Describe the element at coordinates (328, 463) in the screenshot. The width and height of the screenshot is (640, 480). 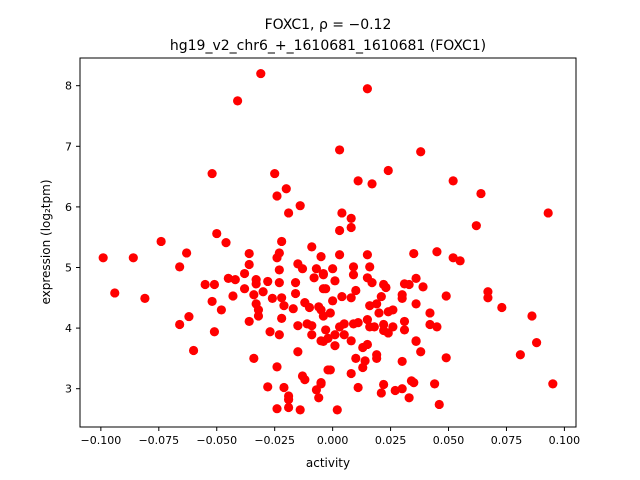
I see `x-axis-label: activity` at that location.